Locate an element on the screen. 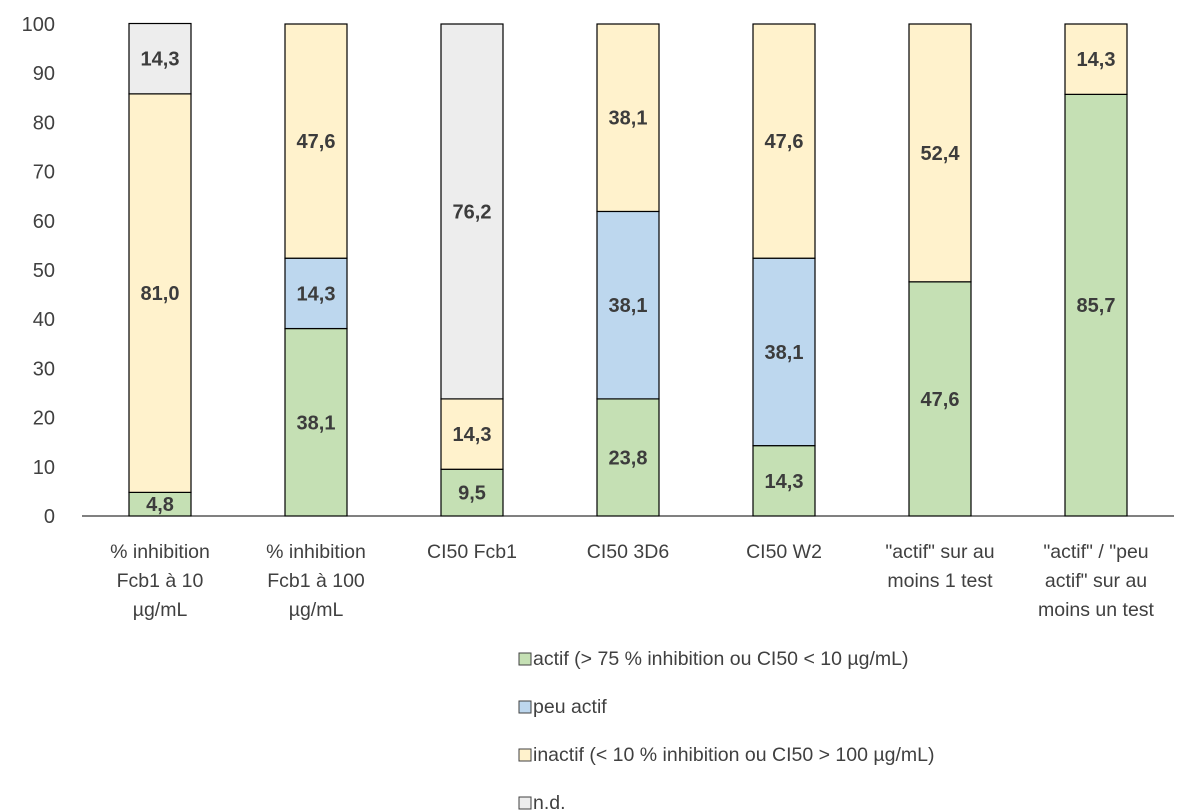  data-label: 9,5 is located at coordinates (472, 494).